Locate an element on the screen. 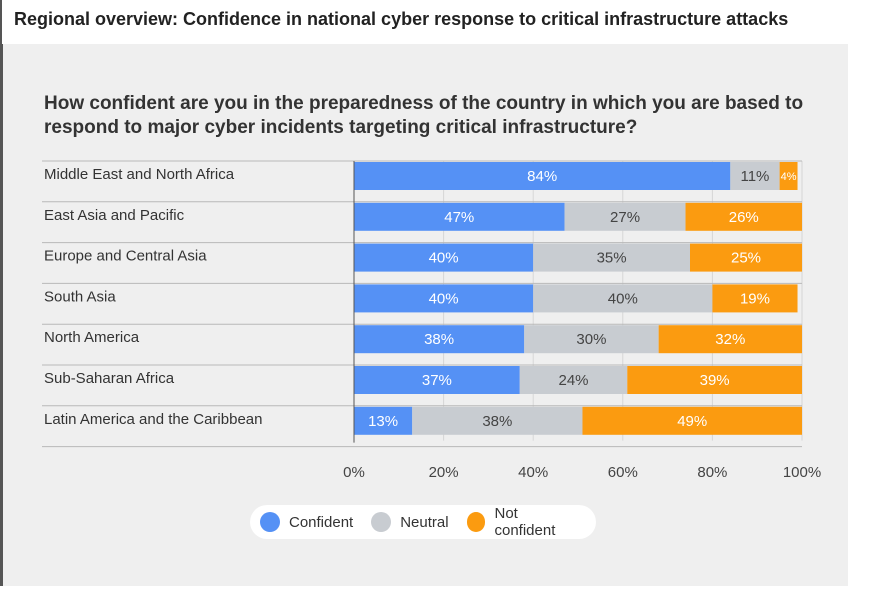 This screenshot has width=891, height=608. data-label: 26% is located at coordinates (744, 217).